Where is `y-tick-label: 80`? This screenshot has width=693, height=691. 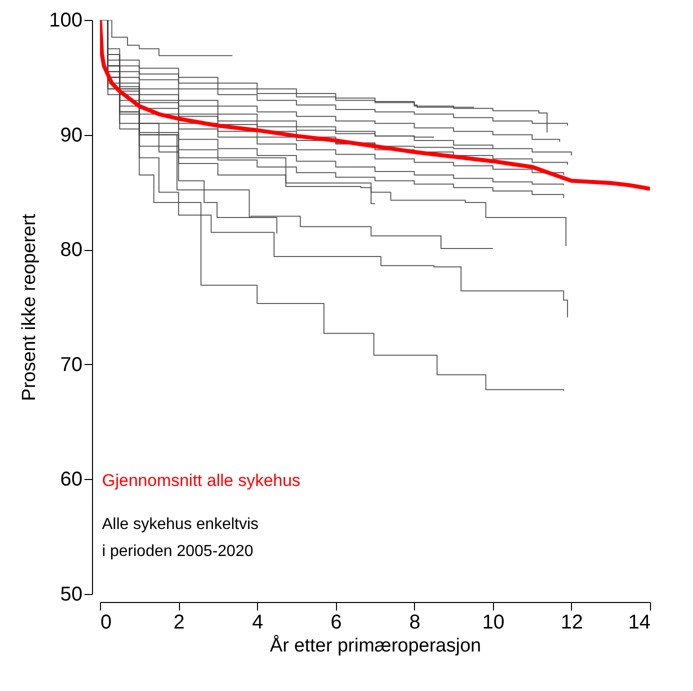 y-tick-label: 80 is located at coordinates (71, 250).